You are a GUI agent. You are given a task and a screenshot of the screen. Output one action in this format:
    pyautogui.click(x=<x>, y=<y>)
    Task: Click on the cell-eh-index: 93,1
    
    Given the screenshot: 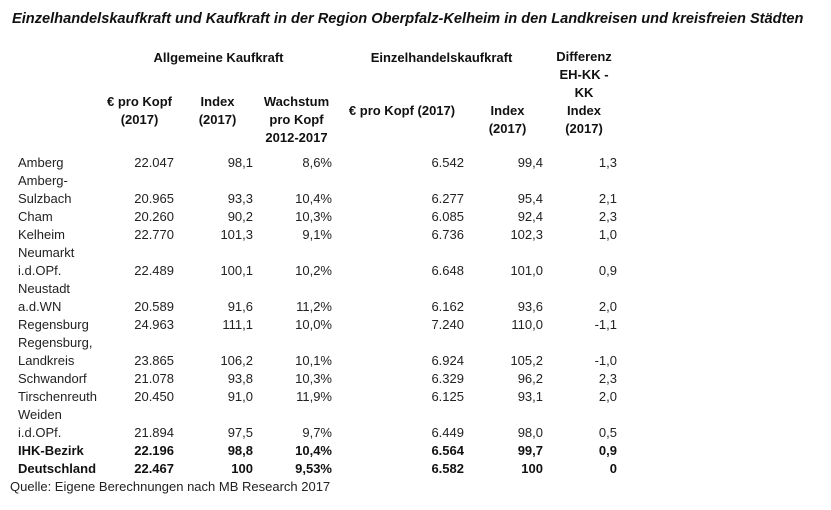 What is the action you would take?
    pyautogui.click(x=530, y=396)
    